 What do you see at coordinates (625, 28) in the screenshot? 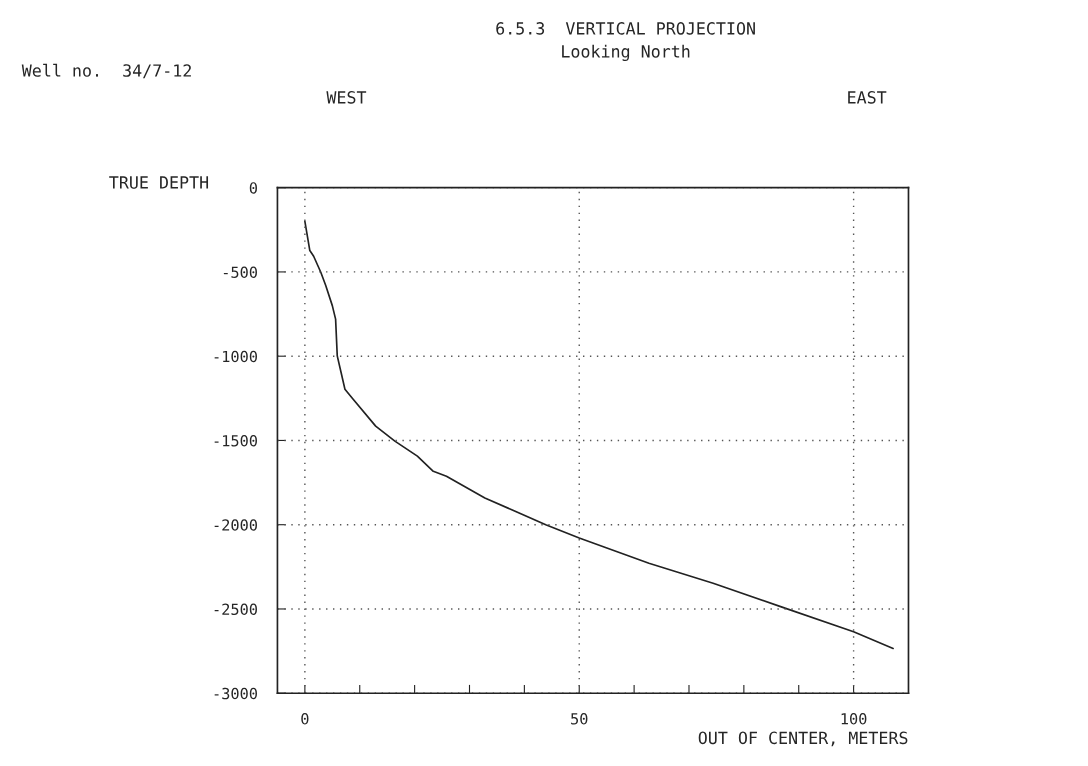
I see `chart-title: 6.5.3 VERTICAL PROJECTION` at bounding box center [625, 28].